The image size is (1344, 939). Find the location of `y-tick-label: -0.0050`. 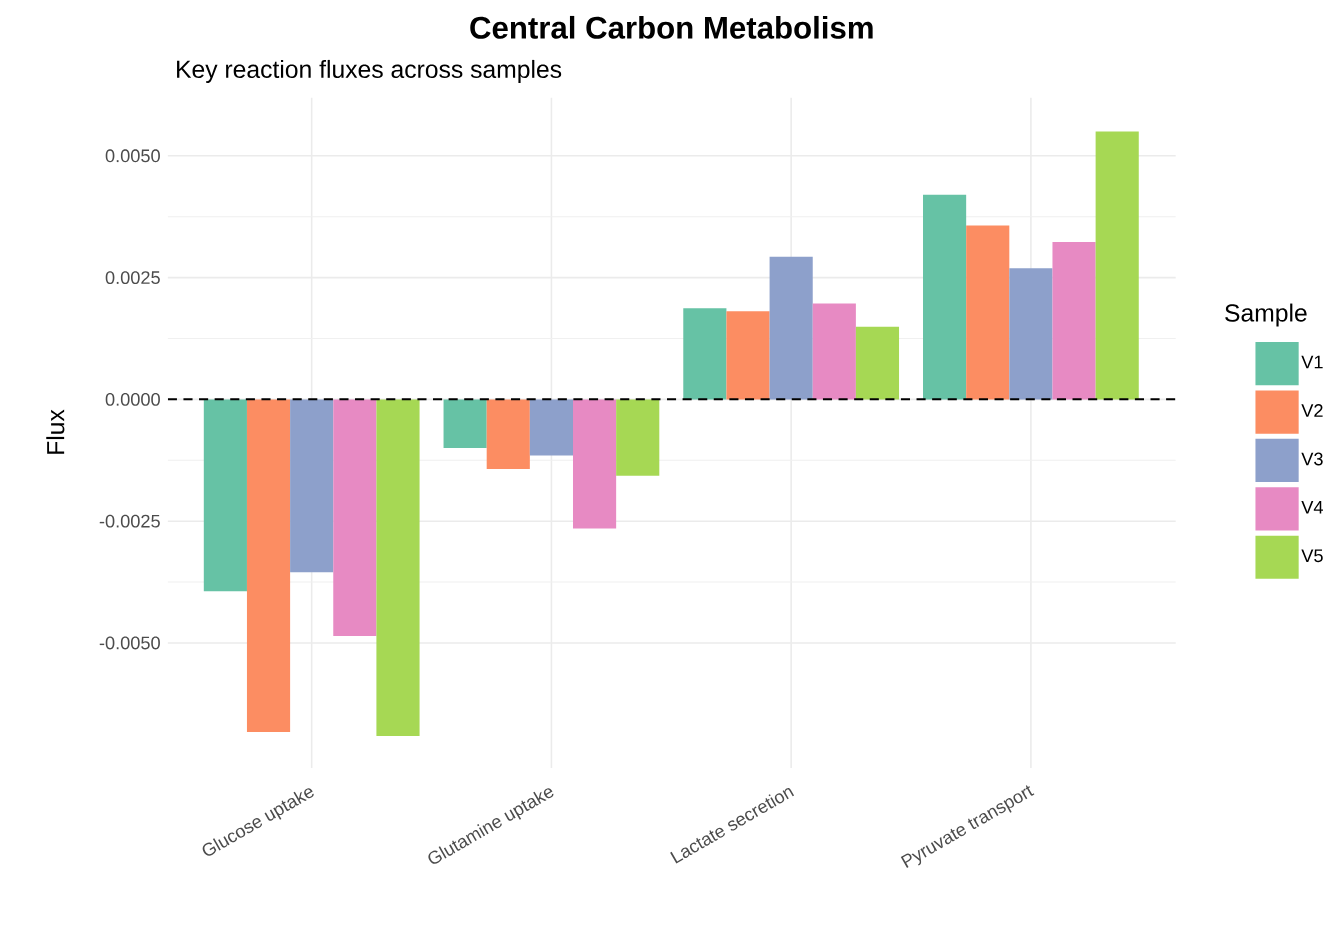

y-tick-label: -0.0050 is located at coordinates (129, 643).